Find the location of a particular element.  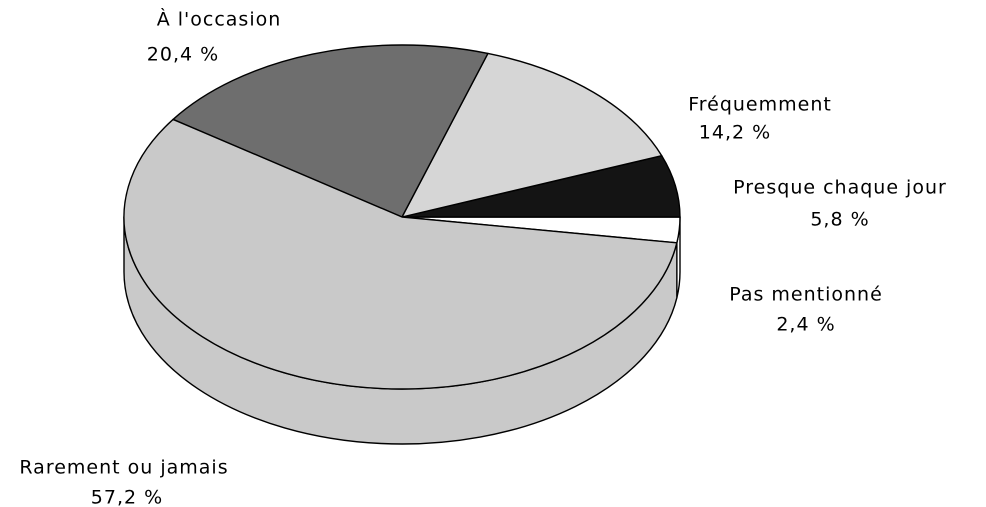

slice-label: À l'occasion is located at coordinates (219, 19).